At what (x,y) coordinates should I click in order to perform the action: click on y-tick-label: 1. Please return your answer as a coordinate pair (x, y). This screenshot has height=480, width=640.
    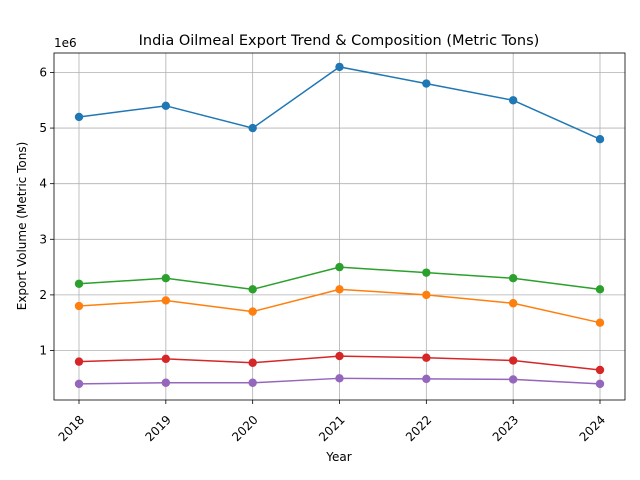
    Looking at the image, I should click on (43, 351).